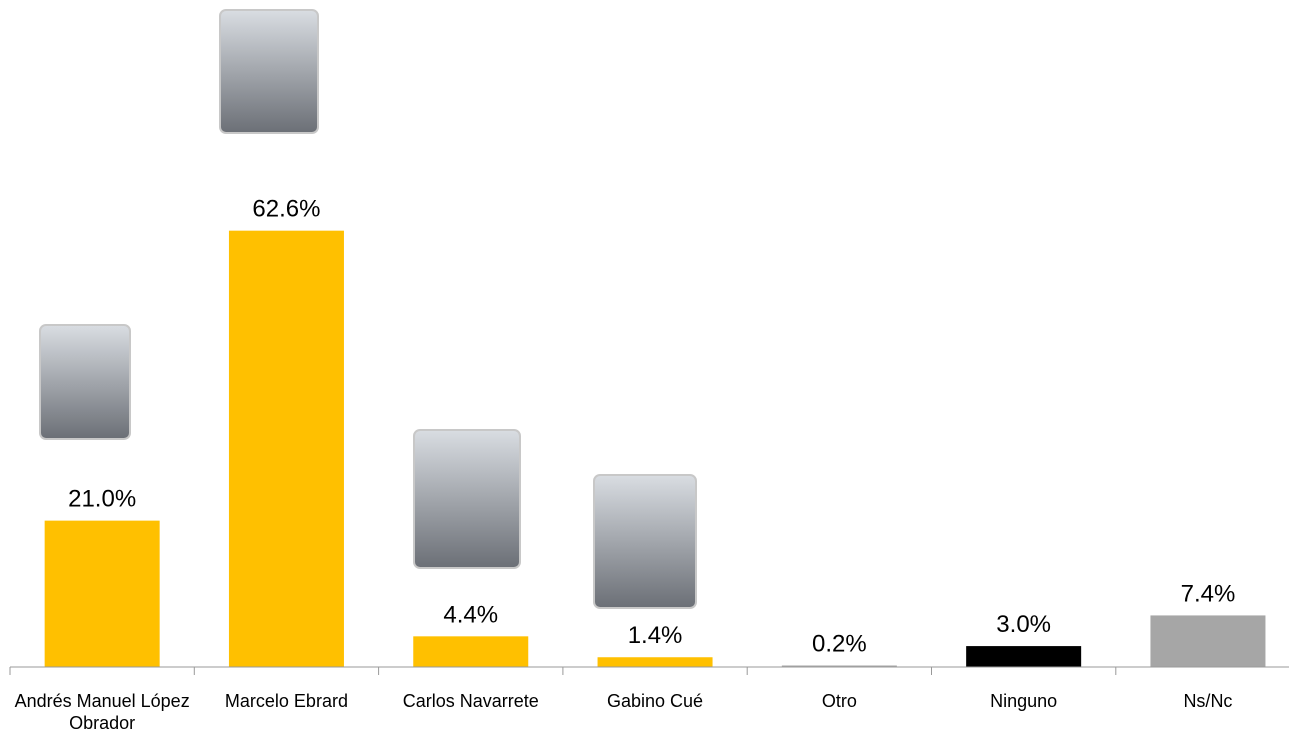  I want to click on category-label: Ns/Nc, so click(1208, 701).